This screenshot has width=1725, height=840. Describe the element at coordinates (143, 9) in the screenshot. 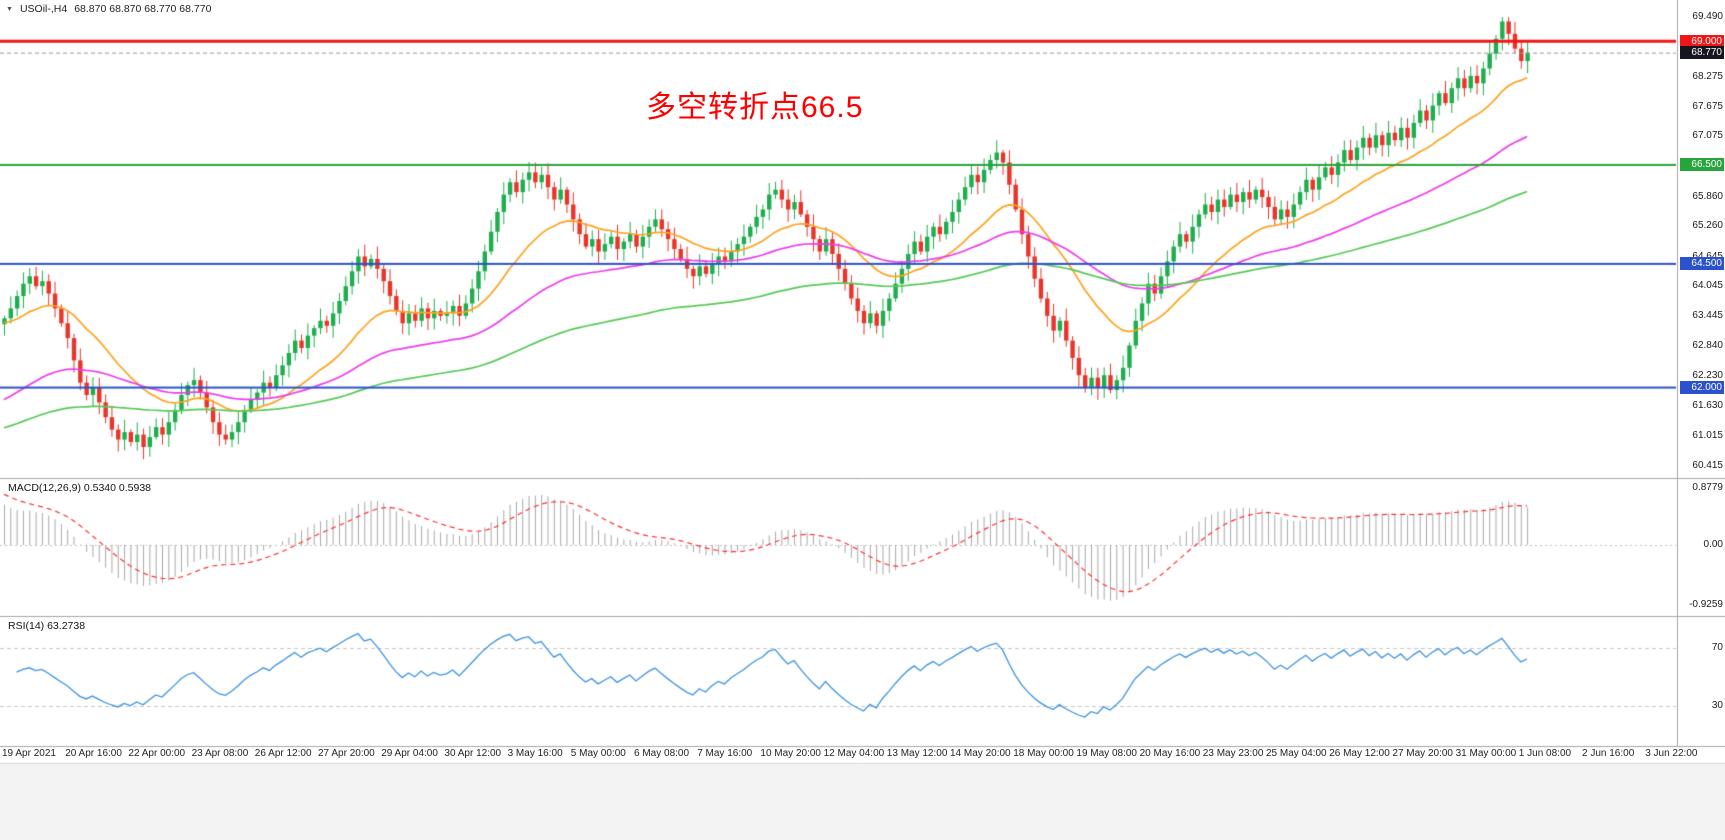

I see `ohlc-readout: 68.870 68.870 68.770 68.770` at that location.